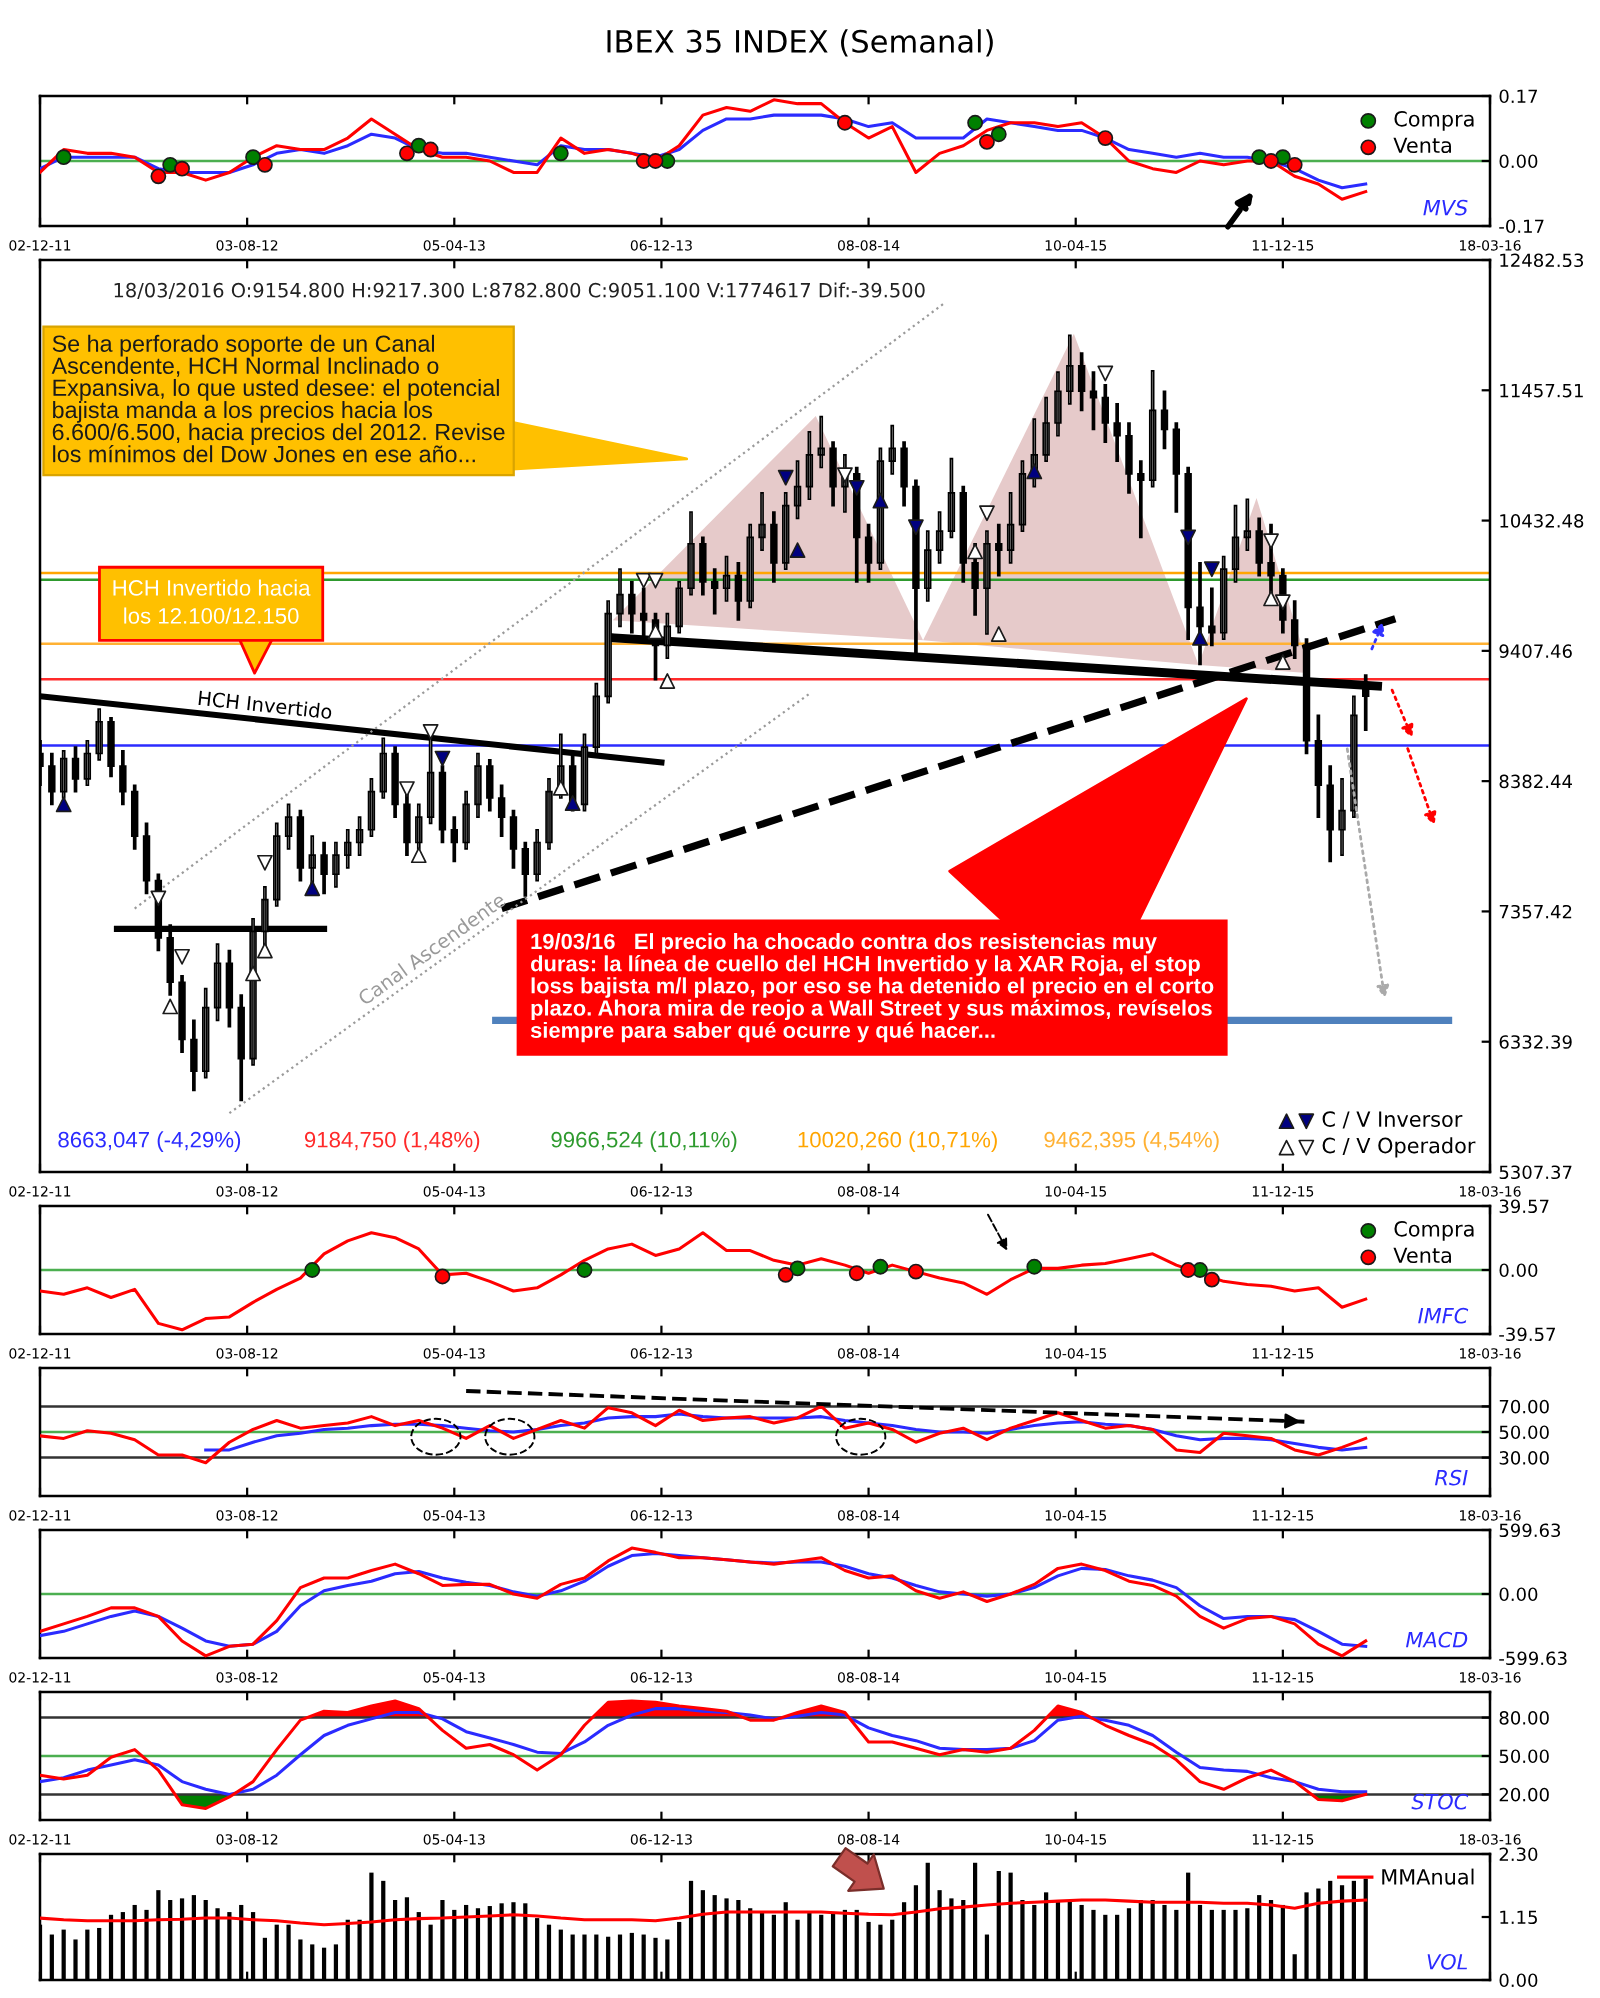 The image size is (1600, 1998). Describe the element at coordinates (519, 291) in the screenshot. I see `annotation: 18/03/2016 O:9154.800 H:9217.300 L:8782.800 C:9051.100 V:1774617 Dif:-39.500` at that location.